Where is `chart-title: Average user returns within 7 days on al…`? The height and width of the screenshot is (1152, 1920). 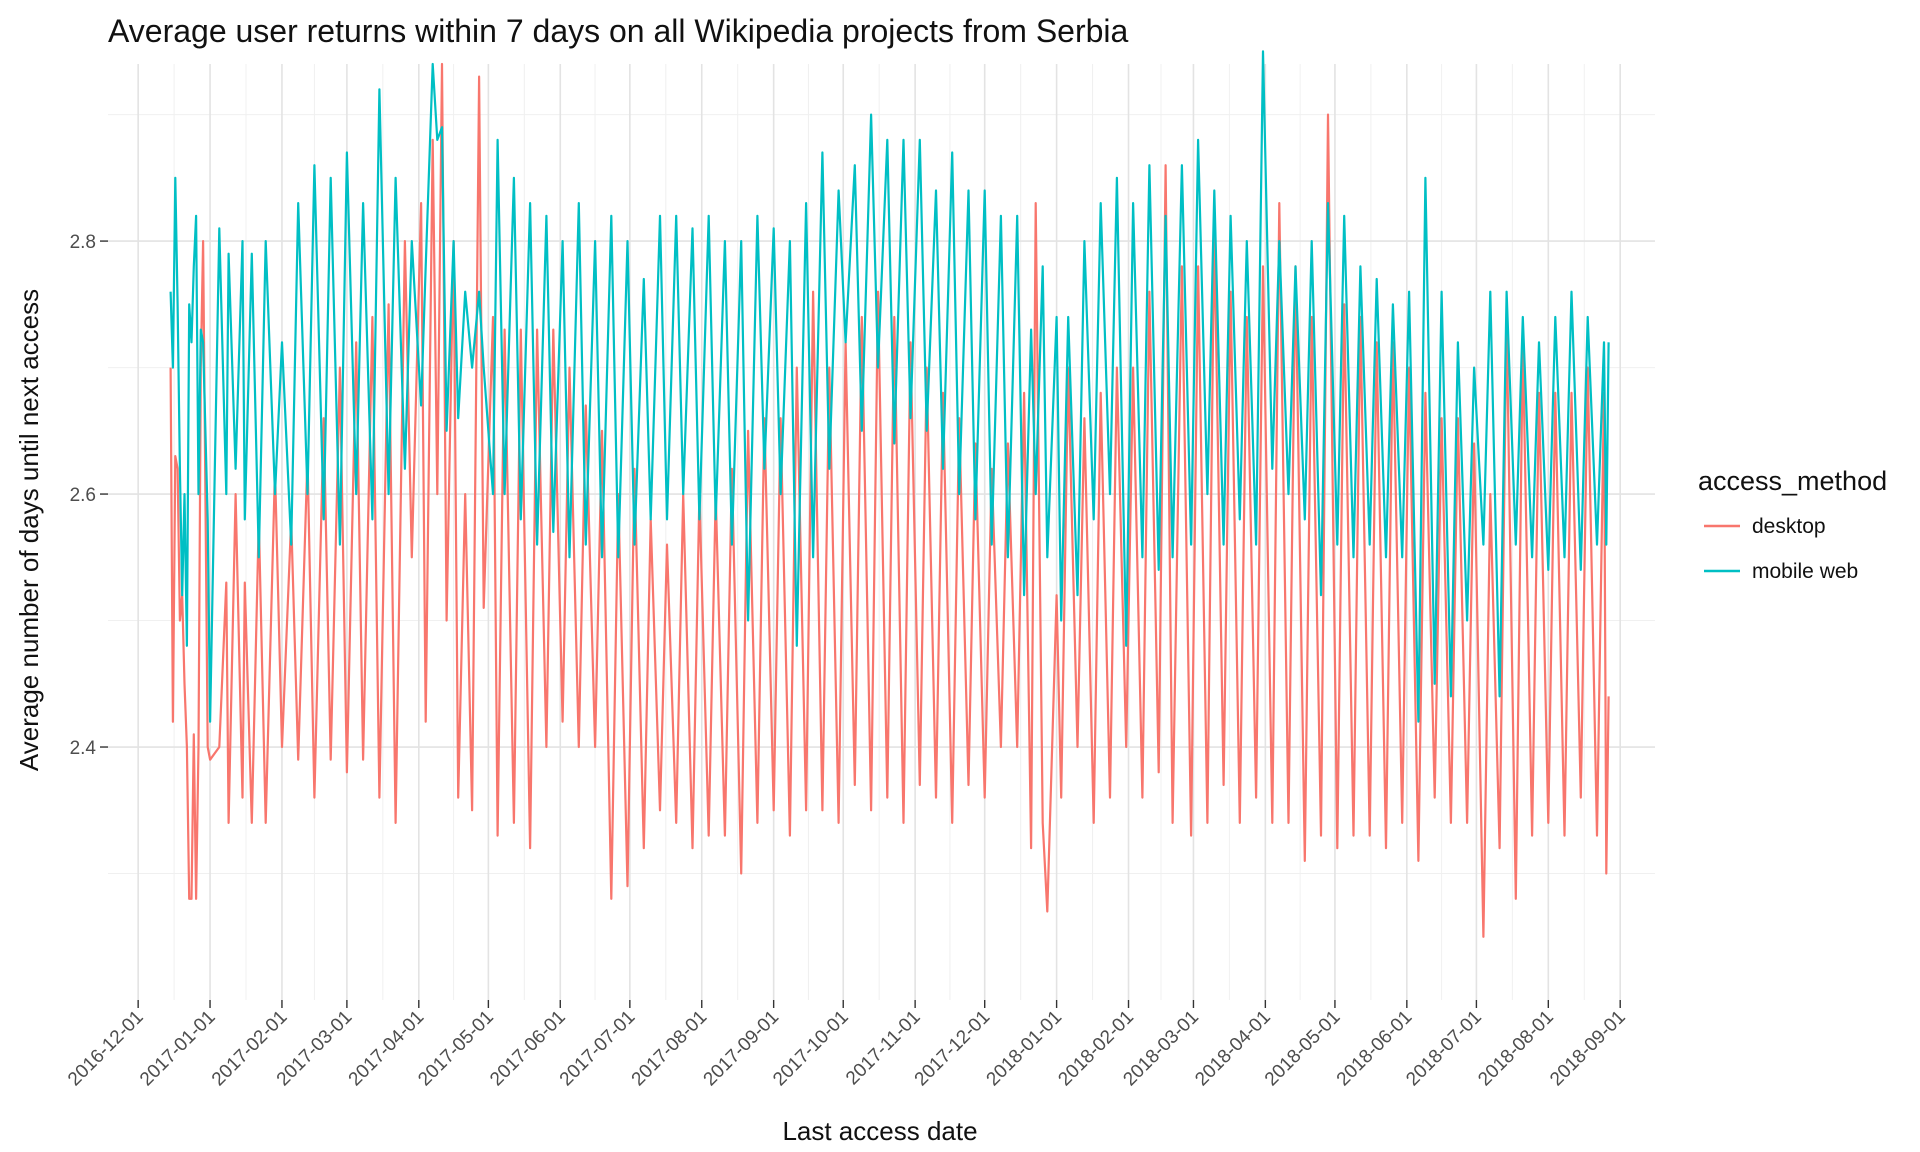
chart-title: Average user returns within 7 days on al… is located at coordinates (618, 31).